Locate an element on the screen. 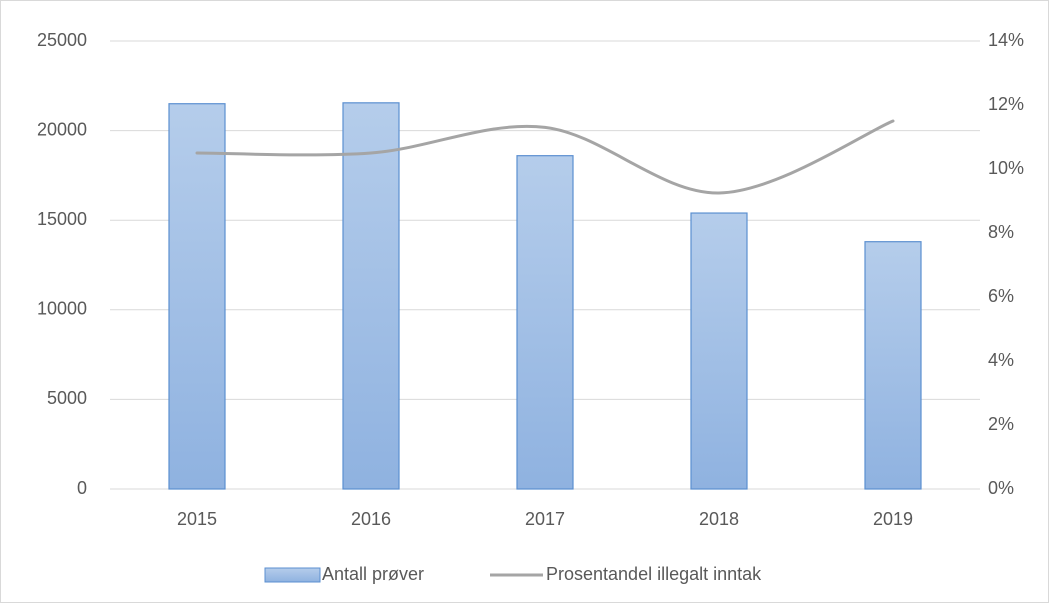 The image size is (1049, 603). line is located at coordinates (545, 157).